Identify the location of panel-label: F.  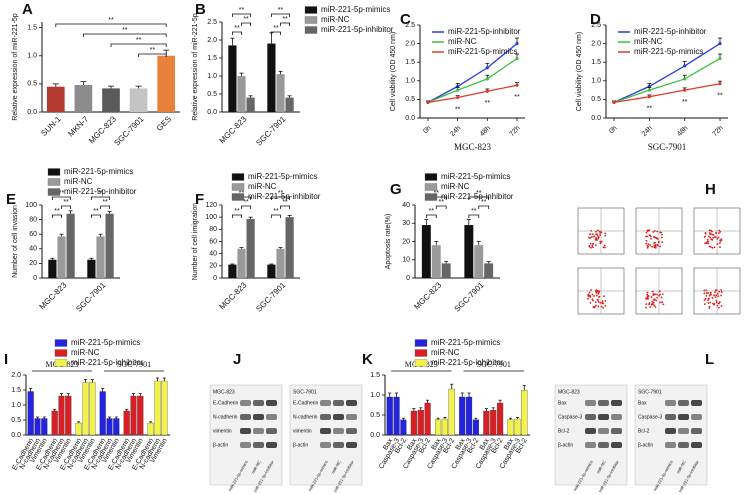
(199, 199).